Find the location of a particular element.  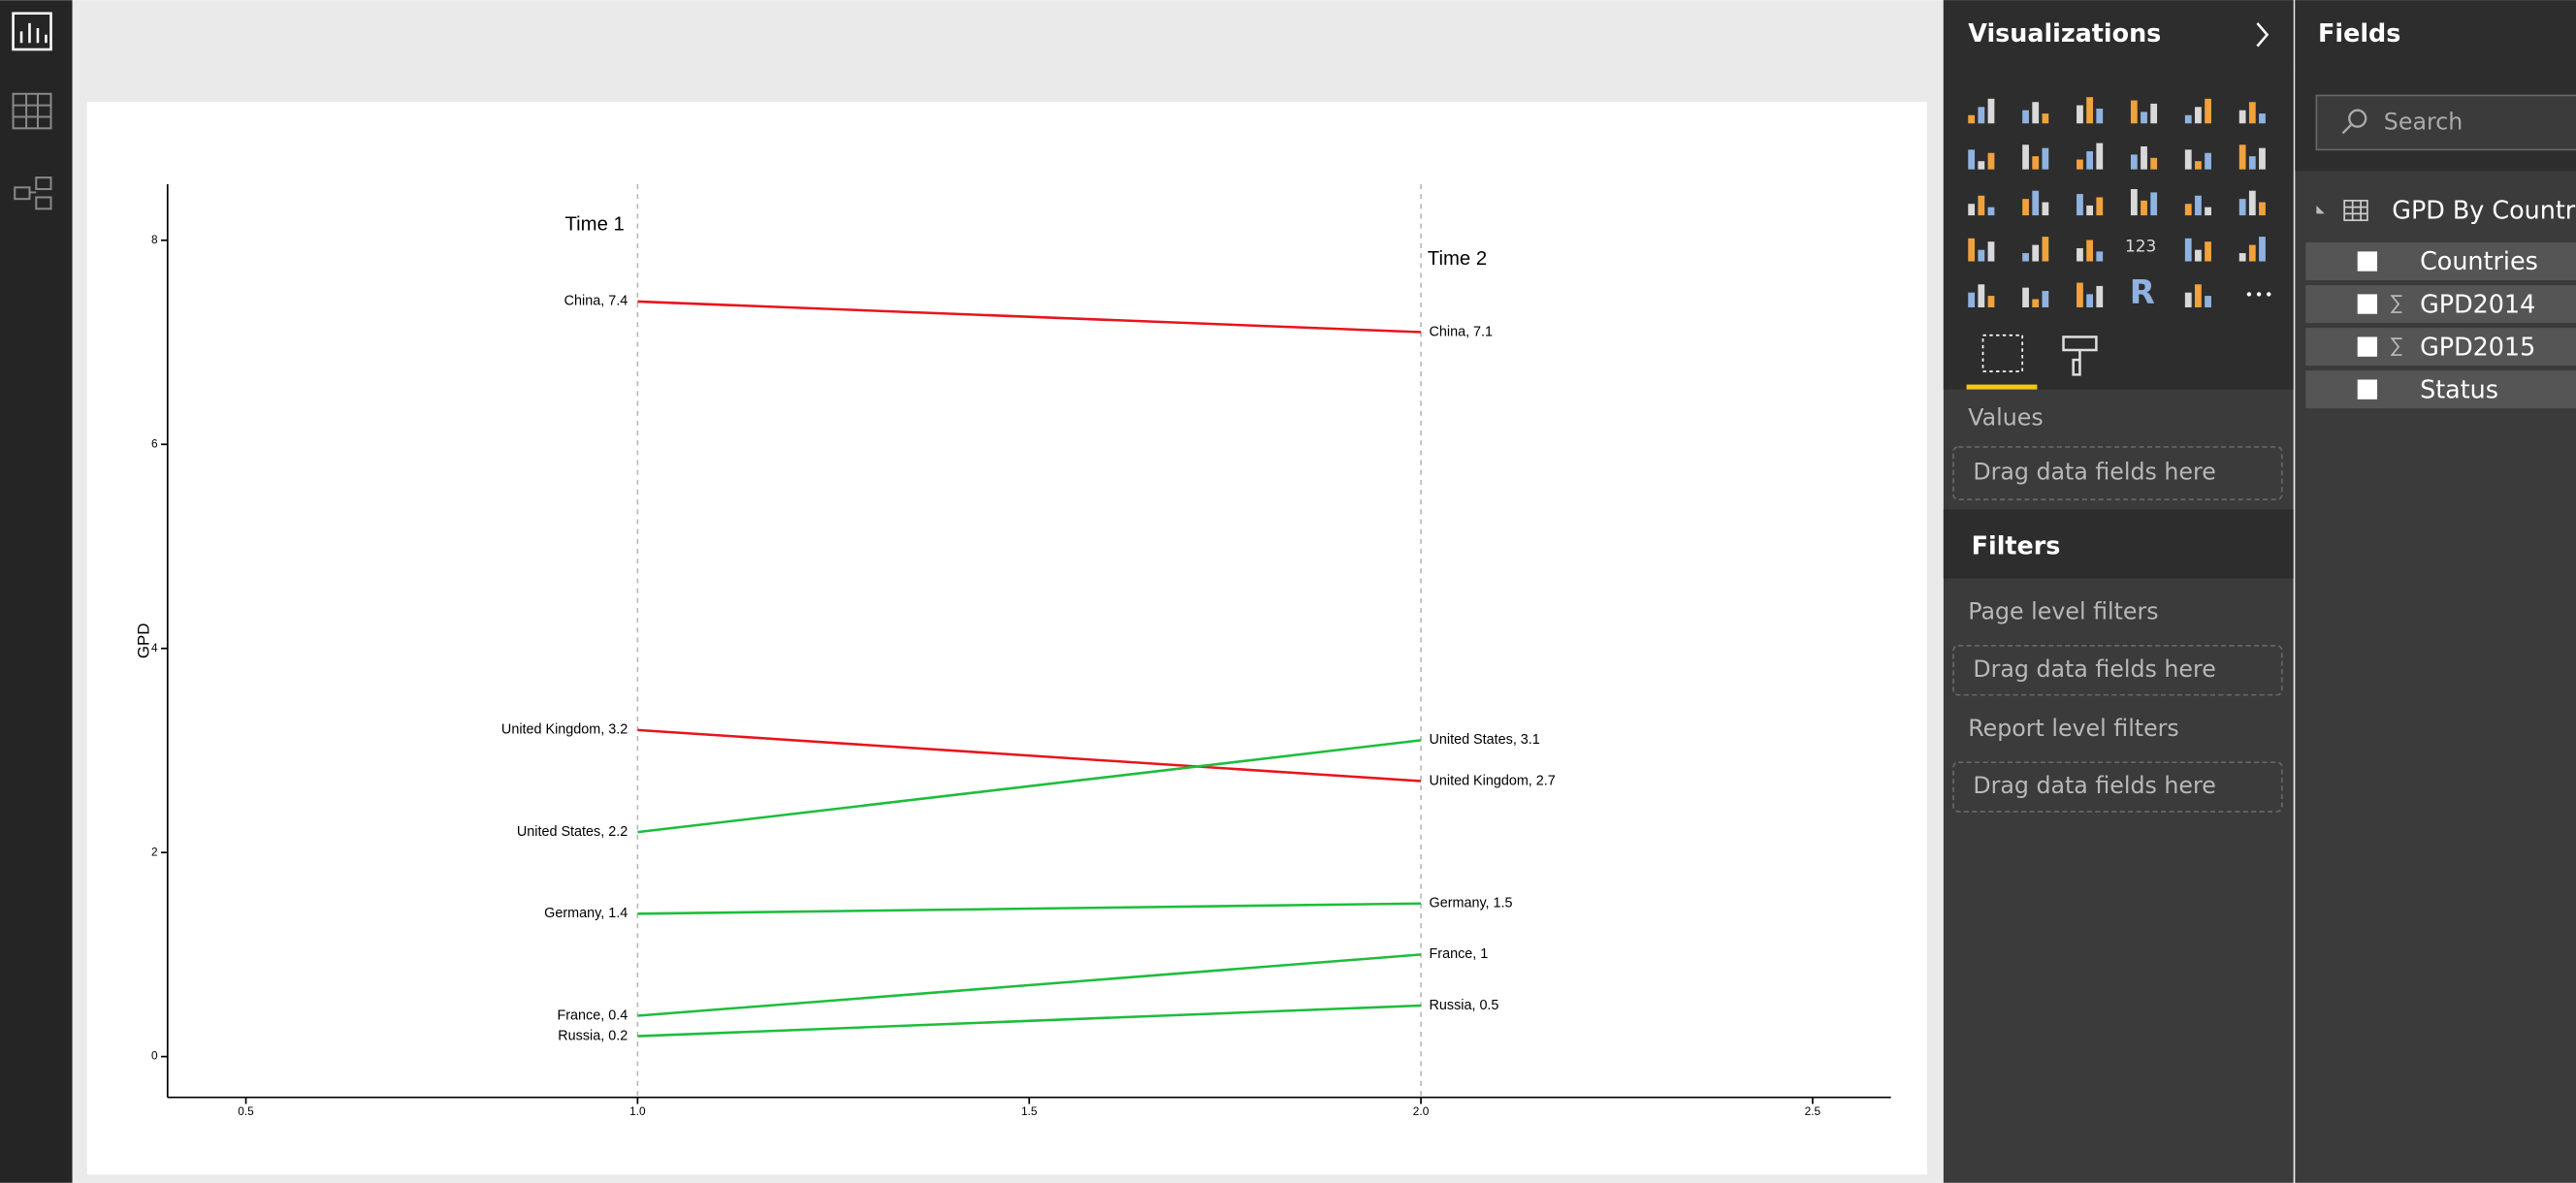

card-icon-text: 123 is located at coordinates (2140, 245).